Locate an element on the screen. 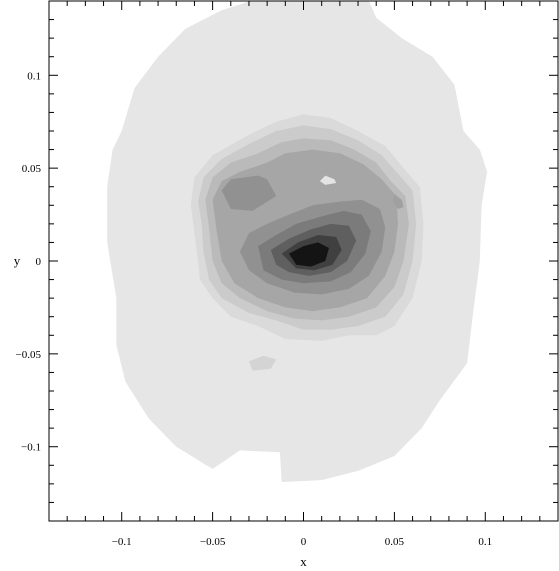 This screenshot has height=571, width=559. y-tick-label: 0 is located at coordinates (39, 262).